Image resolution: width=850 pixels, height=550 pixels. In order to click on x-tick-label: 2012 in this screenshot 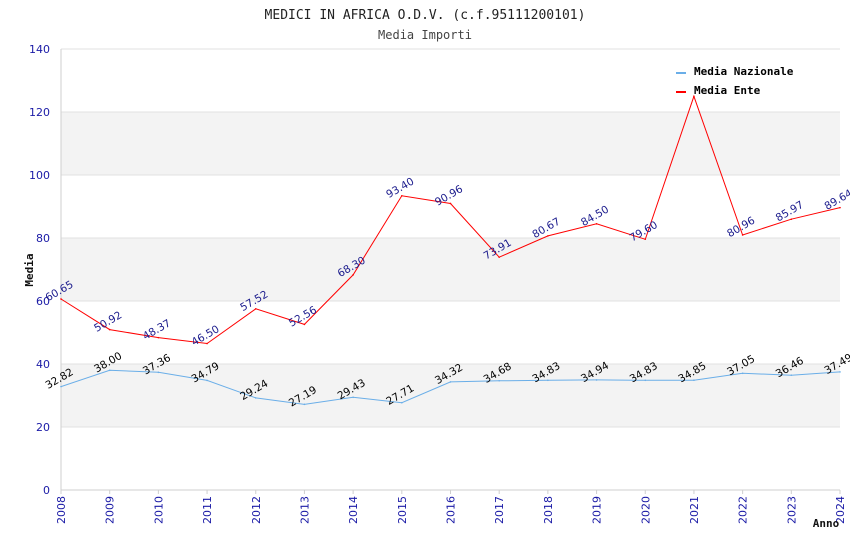, I will do `click(256, 510)`.